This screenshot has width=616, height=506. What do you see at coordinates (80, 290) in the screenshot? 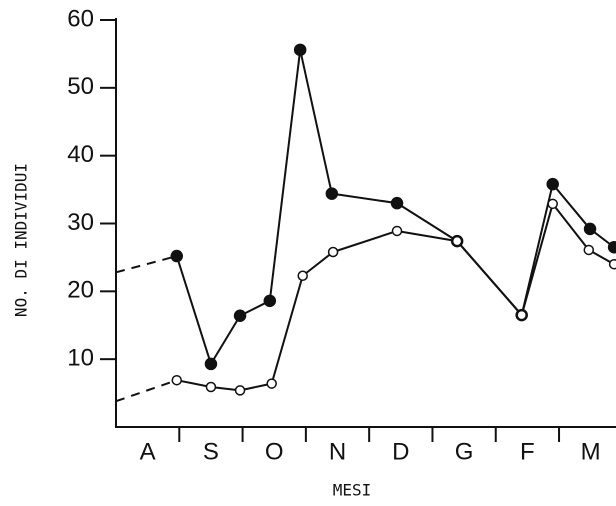
I see `y-tick-label: 20` at bounding box center [80, 290].